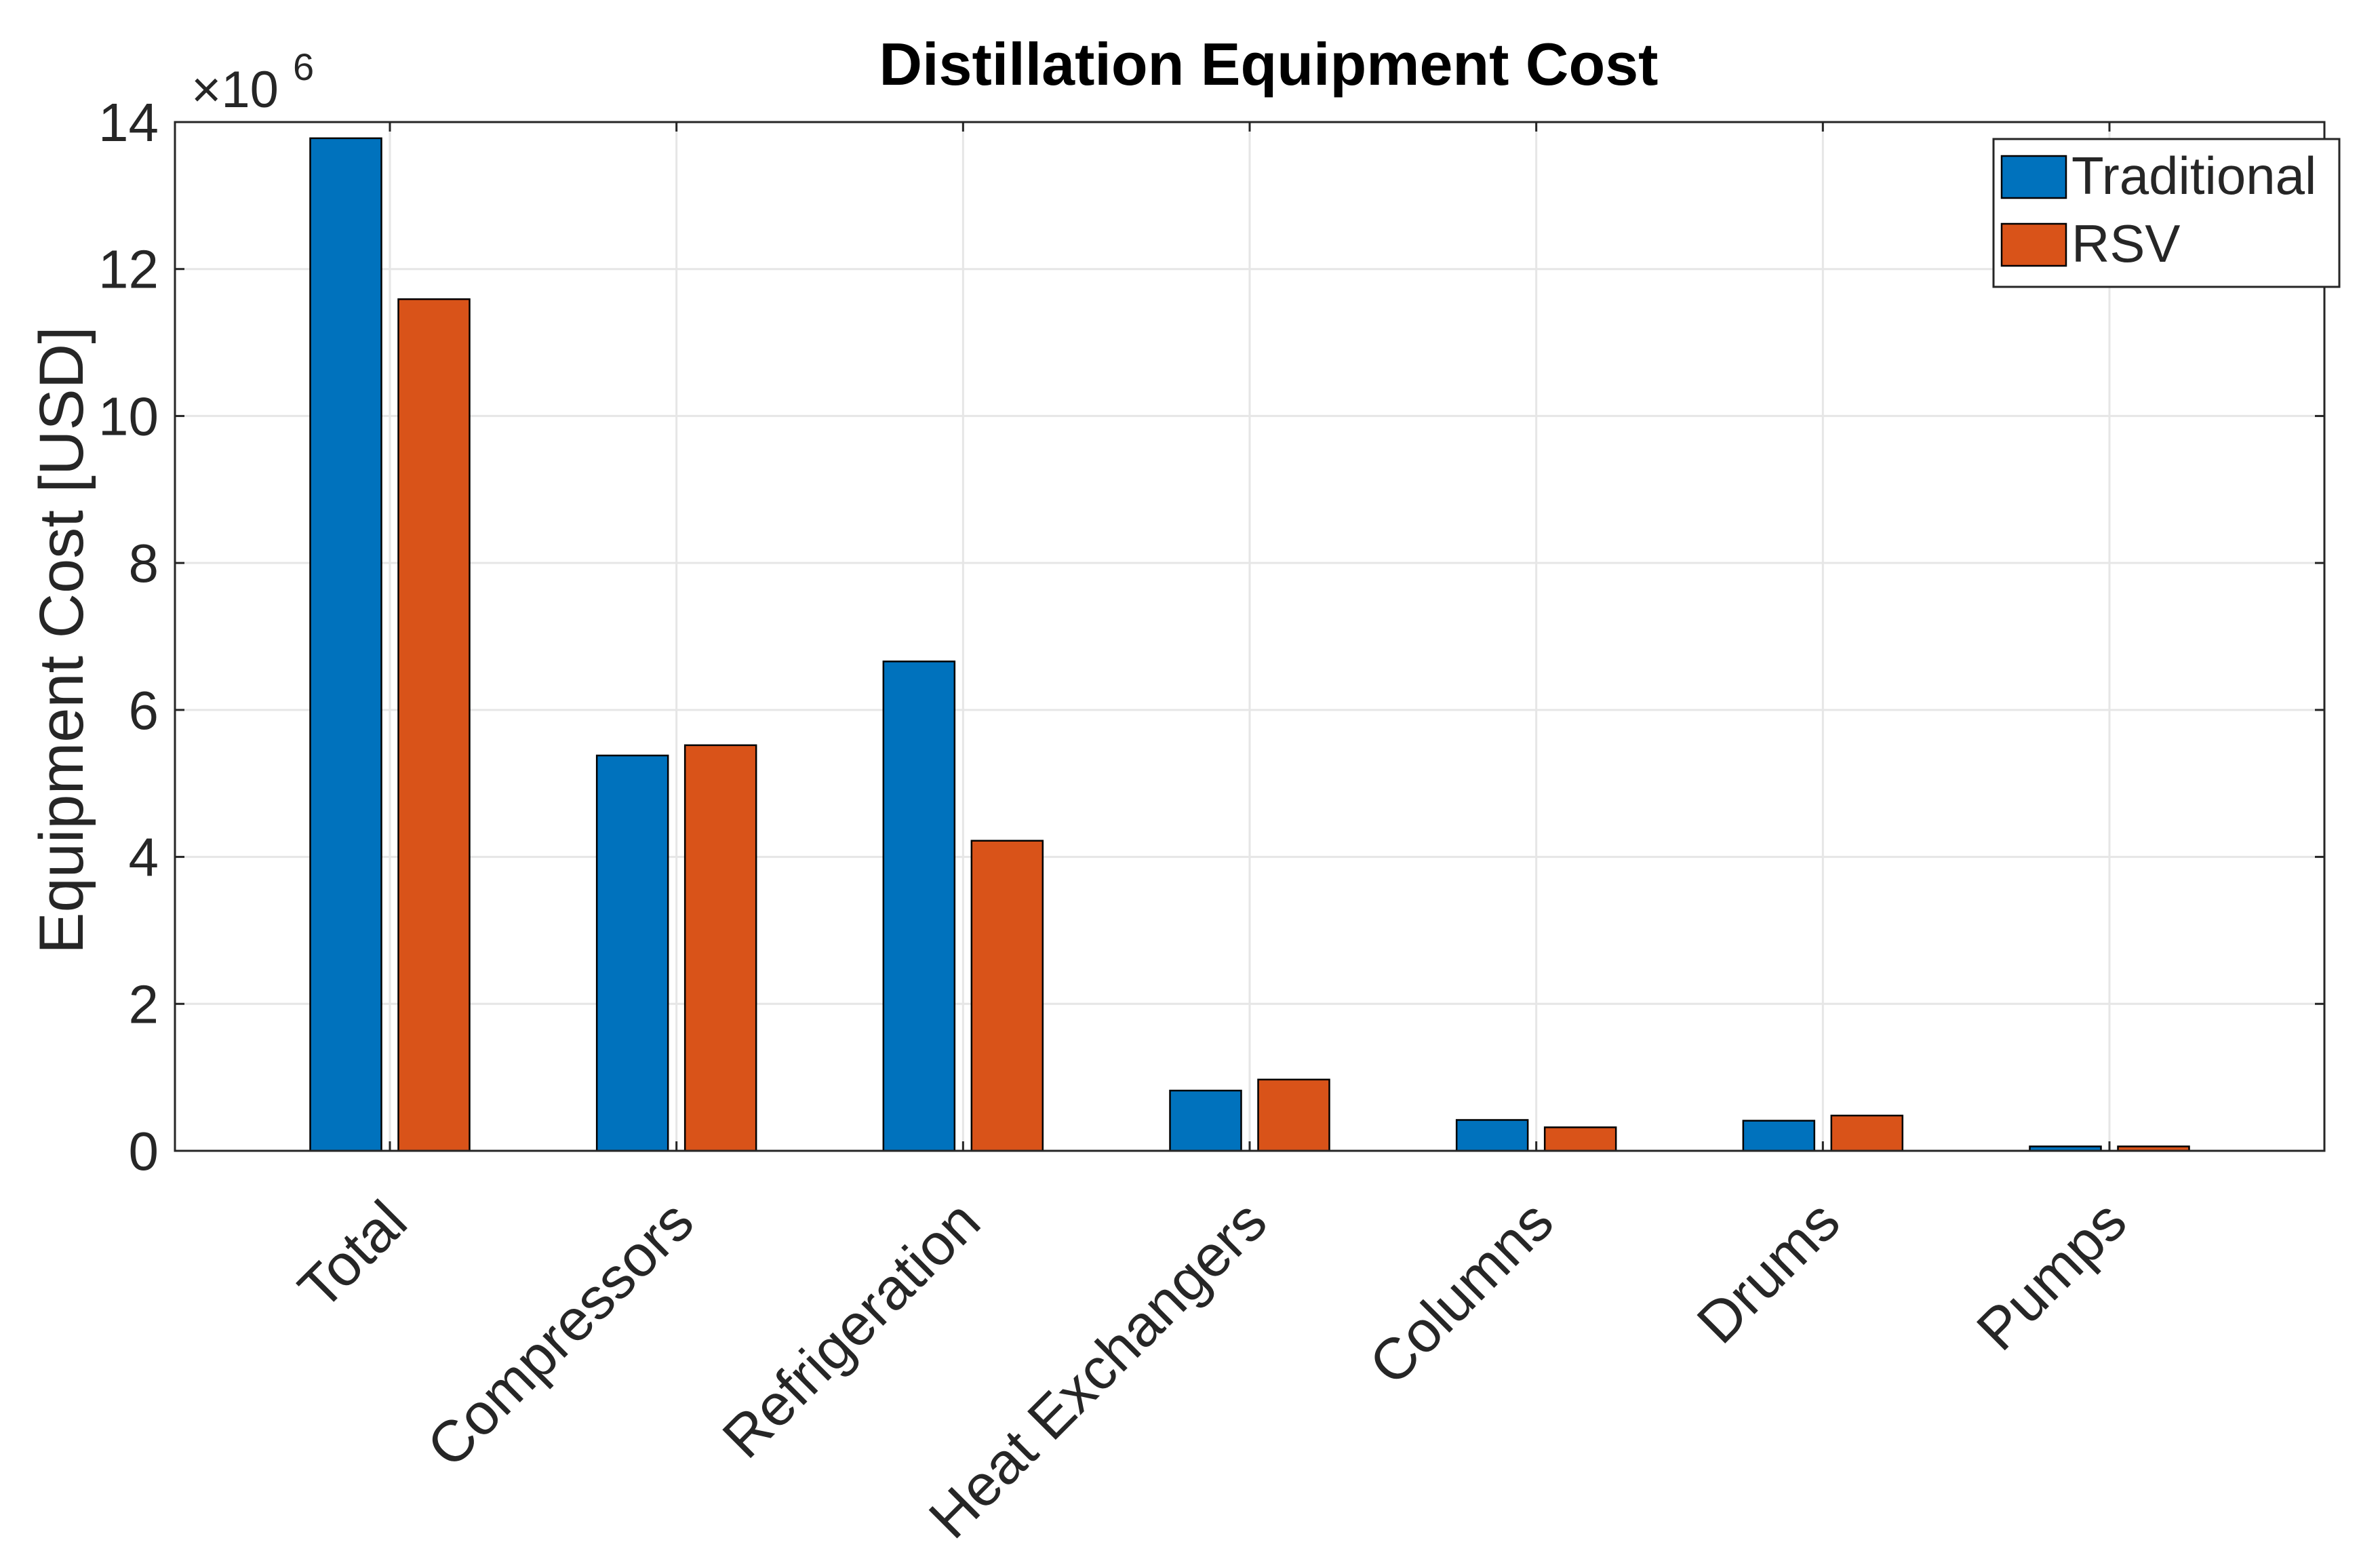 The height and width of the screenshot is (1555, 2380). What do you see at coordinates (62, 639) in the screenshot?
I see `y-axis-label: Equipment Cost [USD]` at bounding box center [62, 639].